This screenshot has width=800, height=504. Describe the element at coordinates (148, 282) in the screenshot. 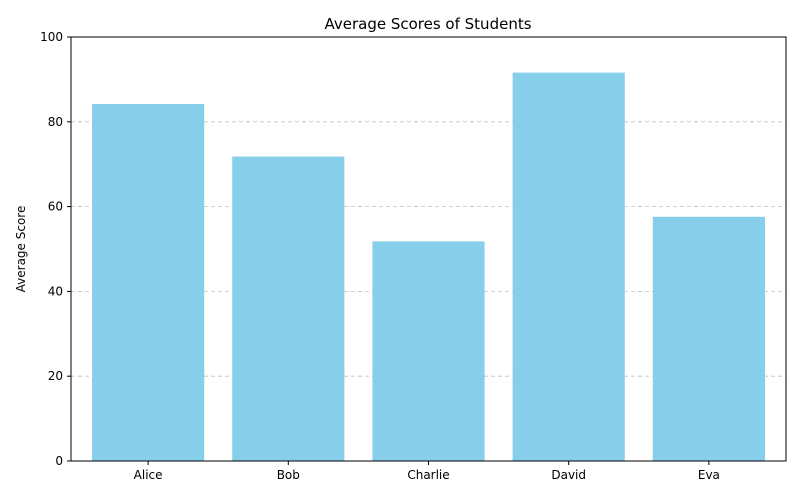

I see `bar-alice` at that location.